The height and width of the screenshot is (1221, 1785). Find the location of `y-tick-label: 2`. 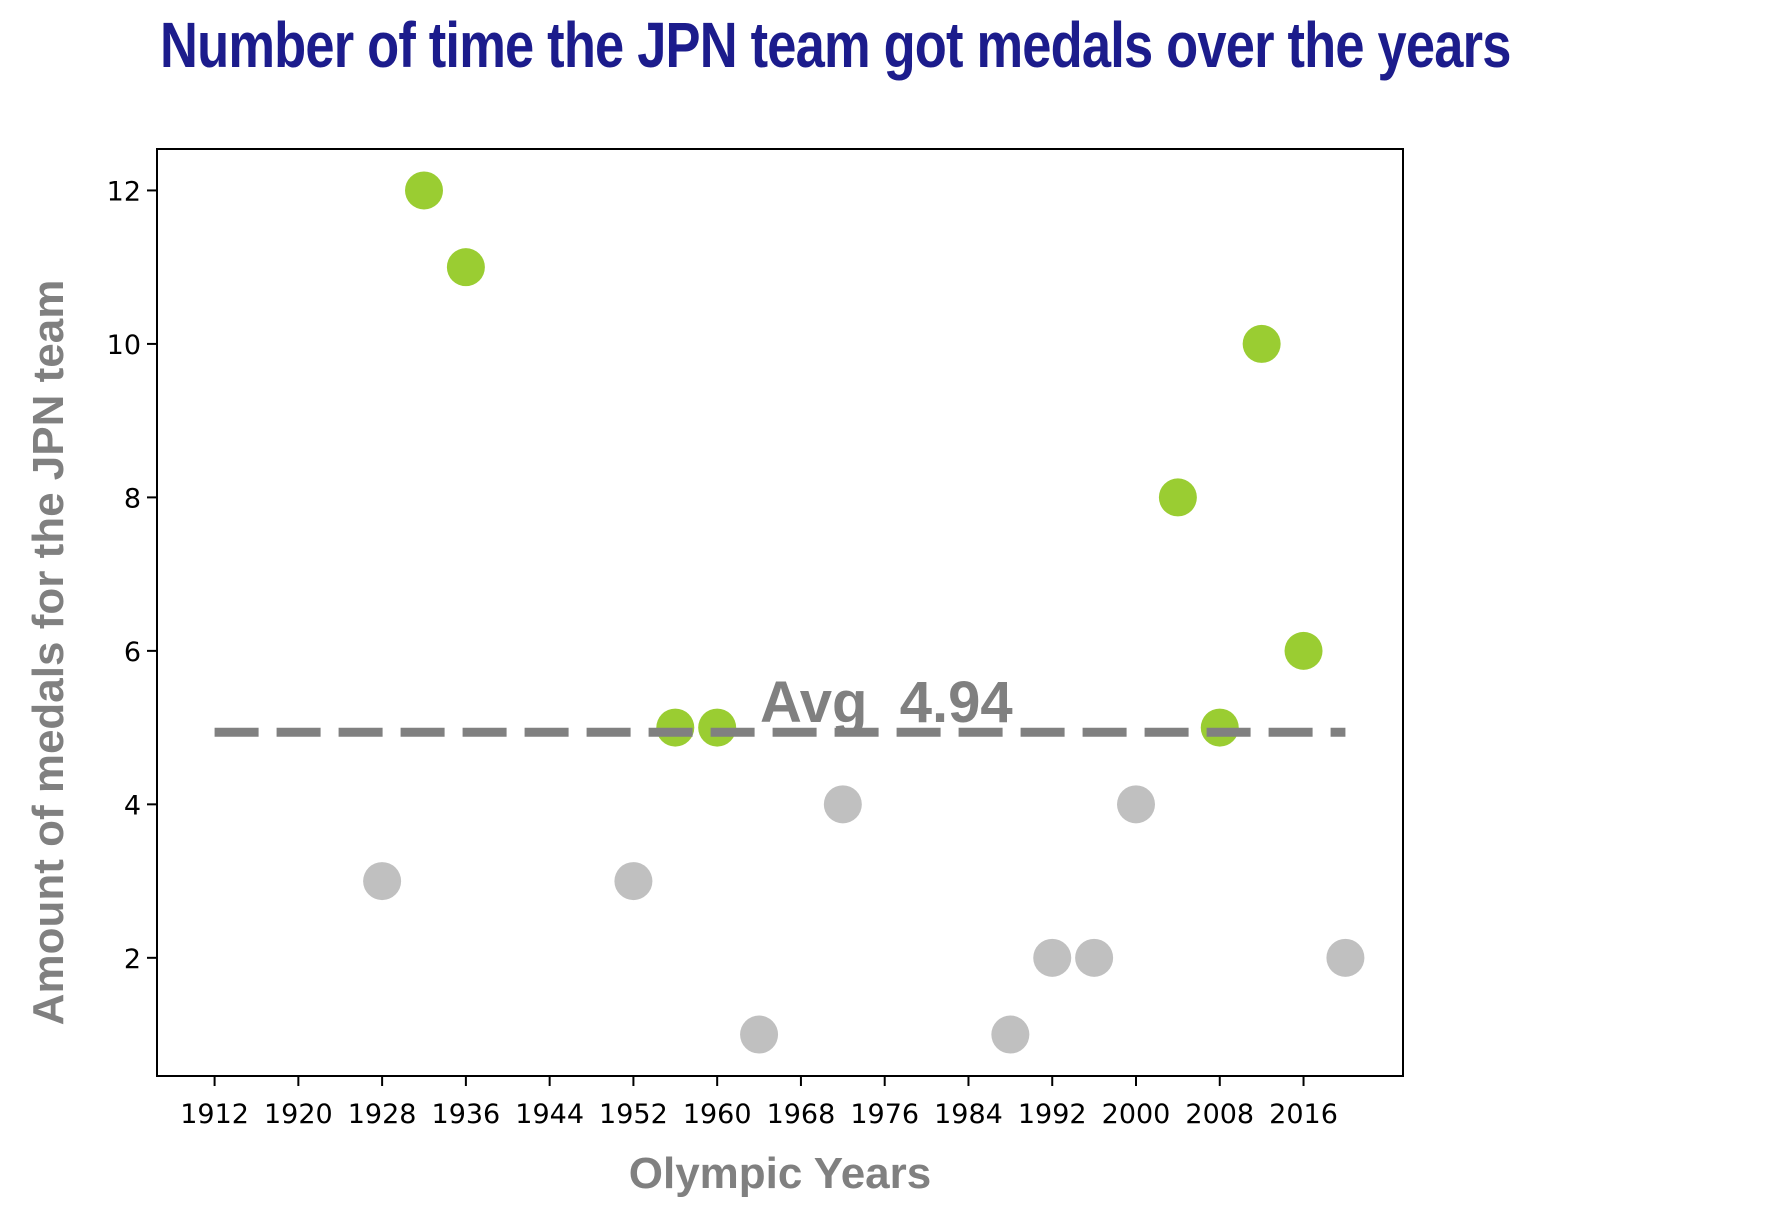

y-tick-label: 2 is located at coordinates (132, 959).